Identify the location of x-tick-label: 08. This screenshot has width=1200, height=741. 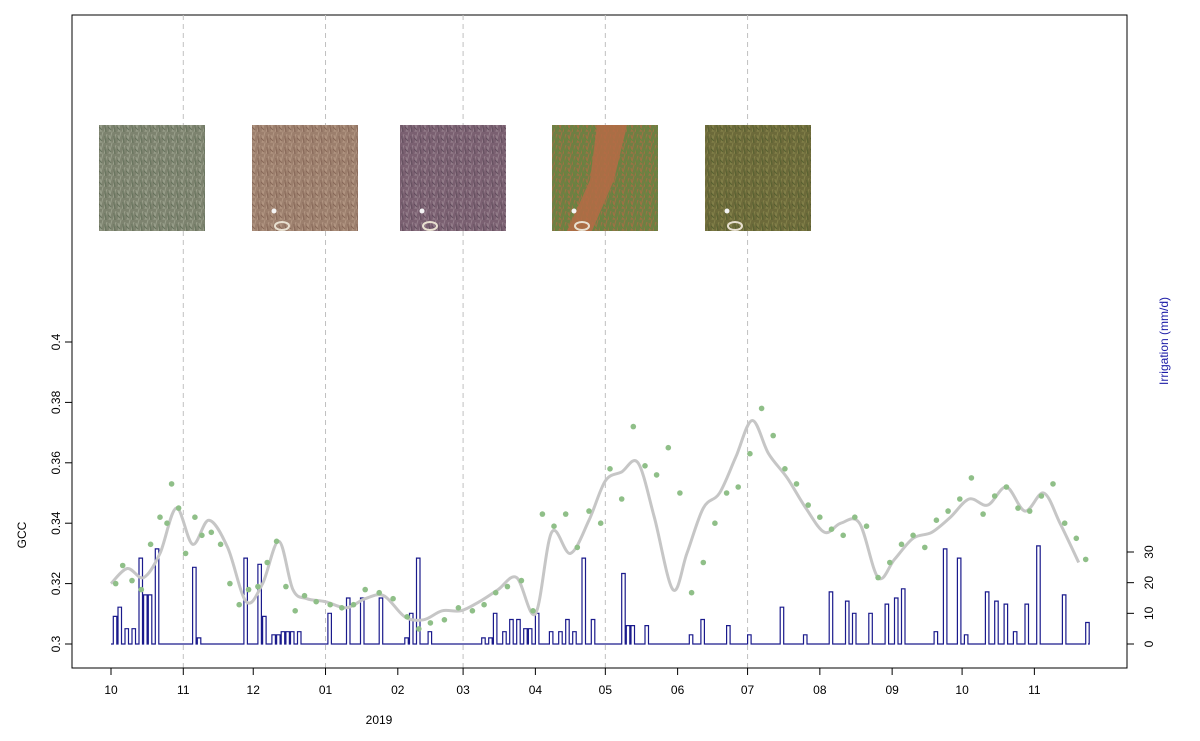
(820, 690).